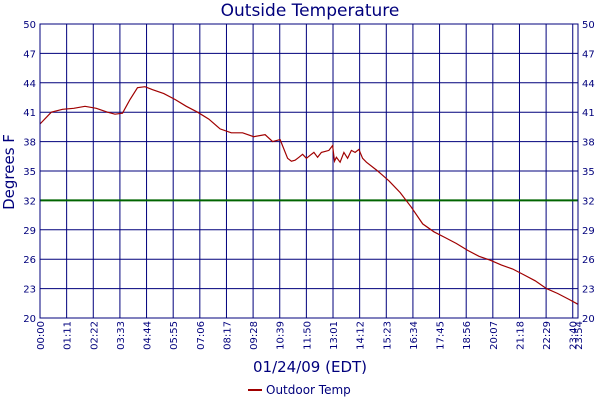 This screenshot has height=400, width=600. What do you see at coordinates (9, 172) in the screenshot?
I see `y-axis-label: Degrees F` at bounding box center [9, 172].